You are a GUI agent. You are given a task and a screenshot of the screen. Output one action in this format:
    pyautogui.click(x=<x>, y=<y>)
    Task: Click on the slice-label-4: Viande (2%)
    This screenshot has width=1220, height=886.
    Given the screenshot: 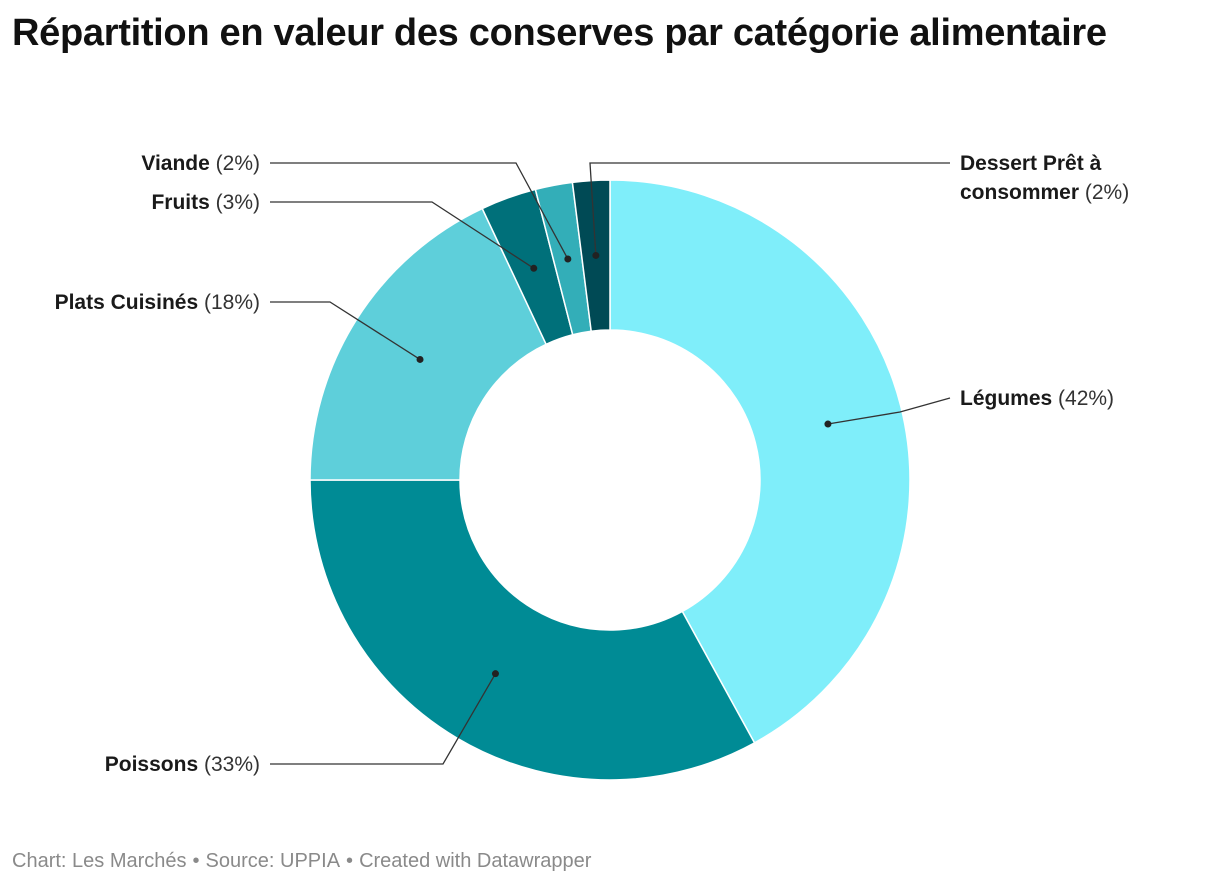 What is the action you would take?
    pyautogui.click(x=200, y=163)
    